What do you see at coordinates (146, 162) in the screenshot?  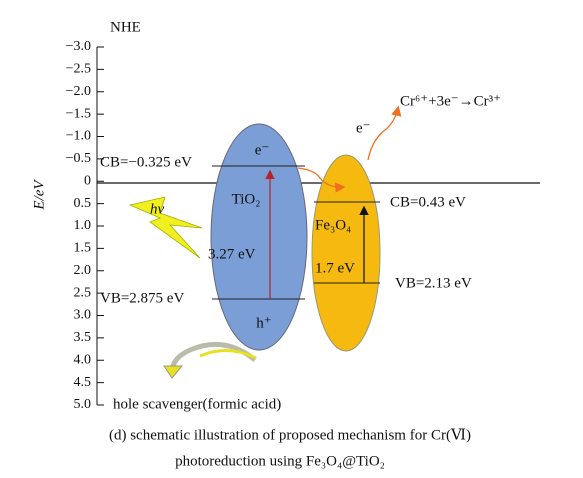 I see `tio2-cb: CB=−0.325 eV` at bounding box center [146, 162].